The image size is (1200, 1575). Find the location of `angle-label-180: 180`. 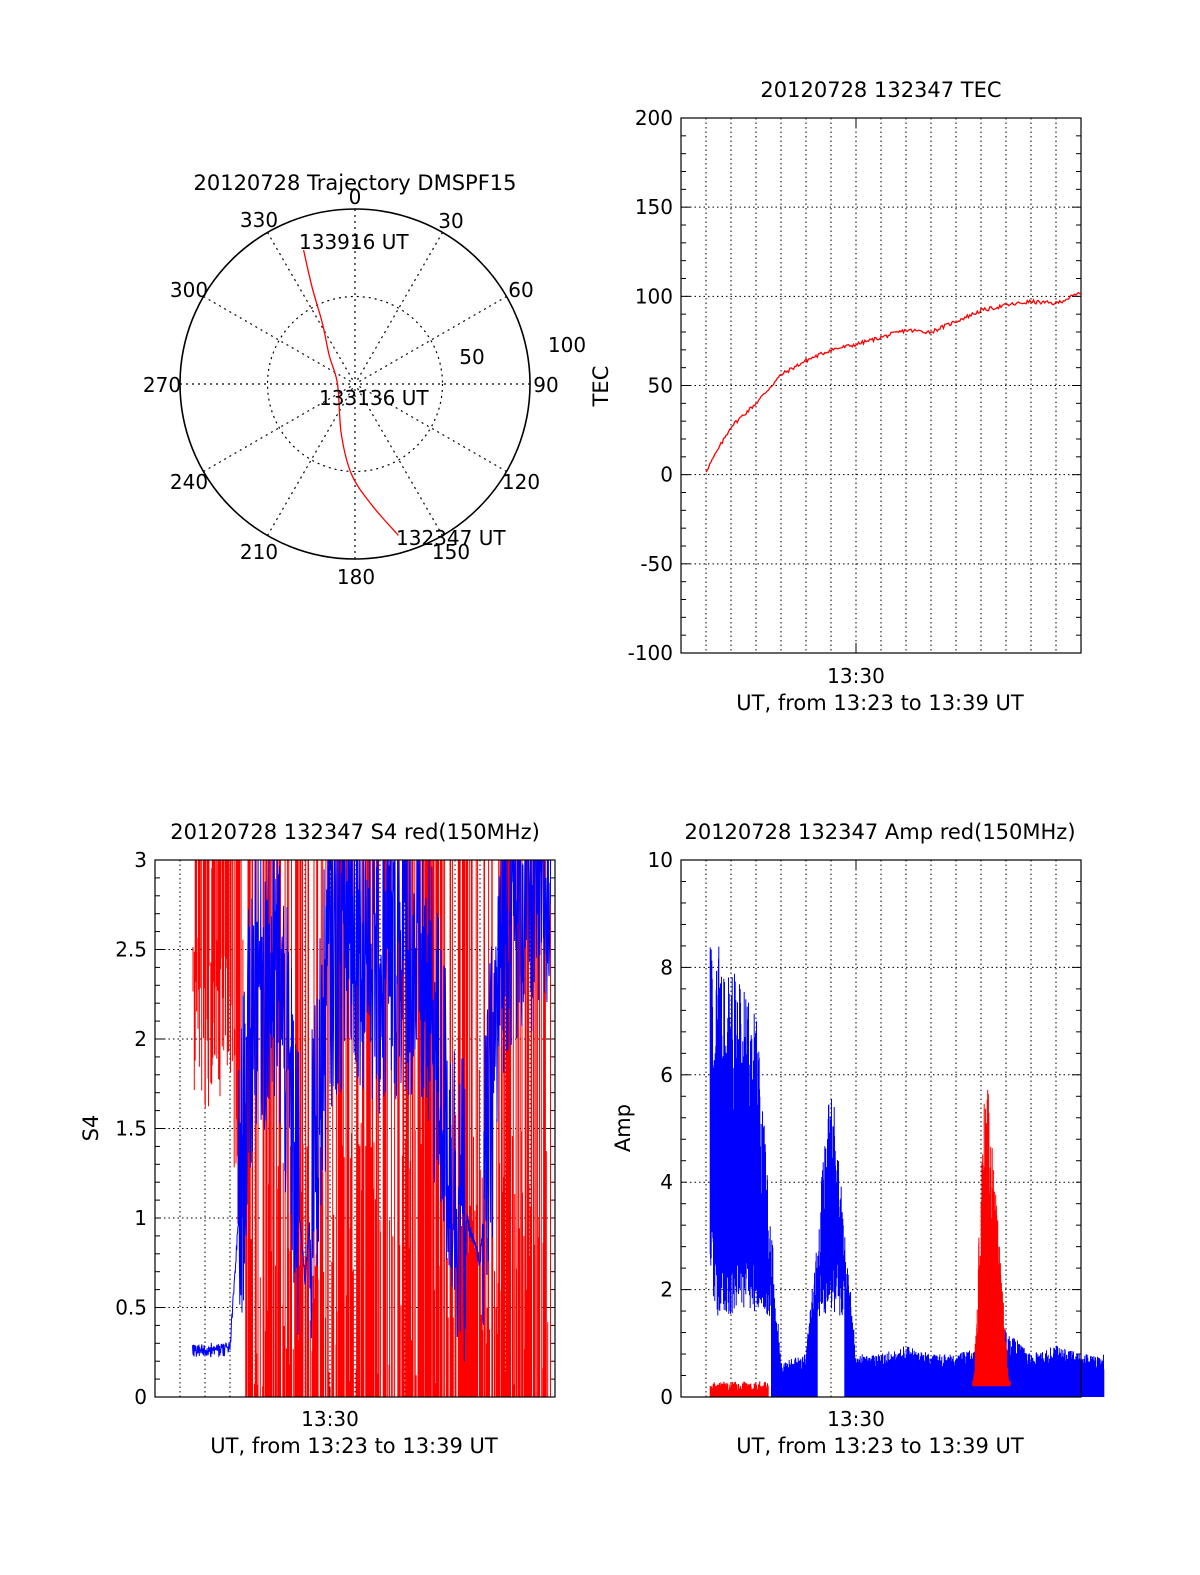

angle-label-180: 180 is located at coordinates (356, 577).